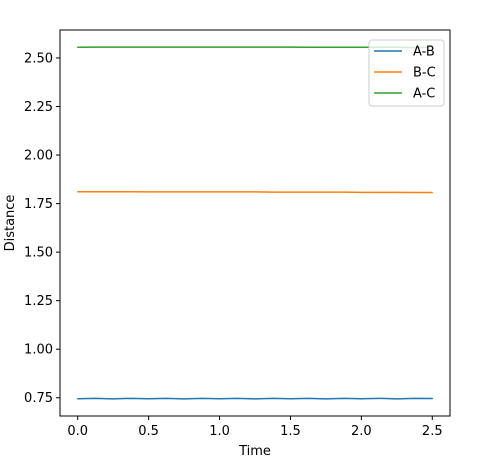  What do you see at coordinates (424, 94) in the screenshot?
I see `legend-label-a-c: A-C` at bounding box center [424, 94].